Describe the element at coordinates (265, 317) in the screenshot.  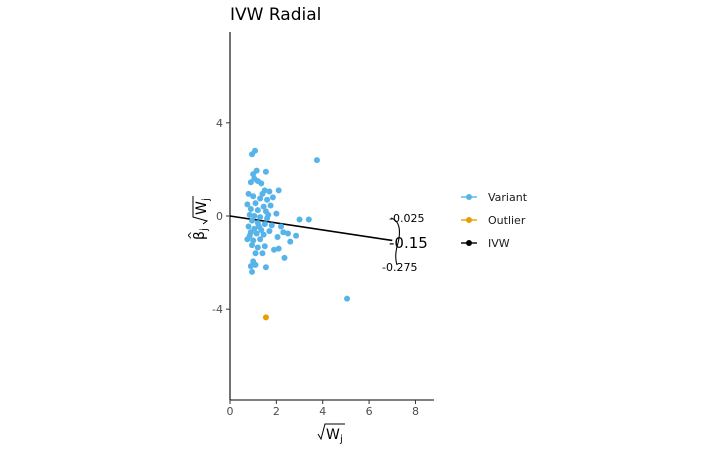
I see `outlier-point` at that location.